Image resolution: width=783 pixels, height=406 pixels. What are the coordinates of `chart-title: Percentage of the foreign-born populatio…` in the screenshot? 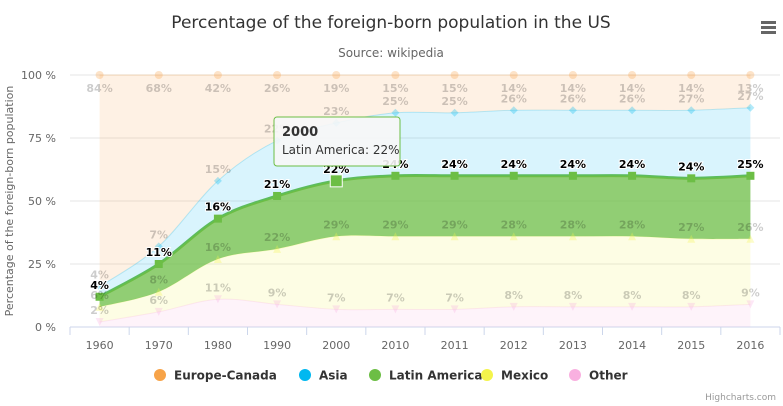 It's located at (390, 23).